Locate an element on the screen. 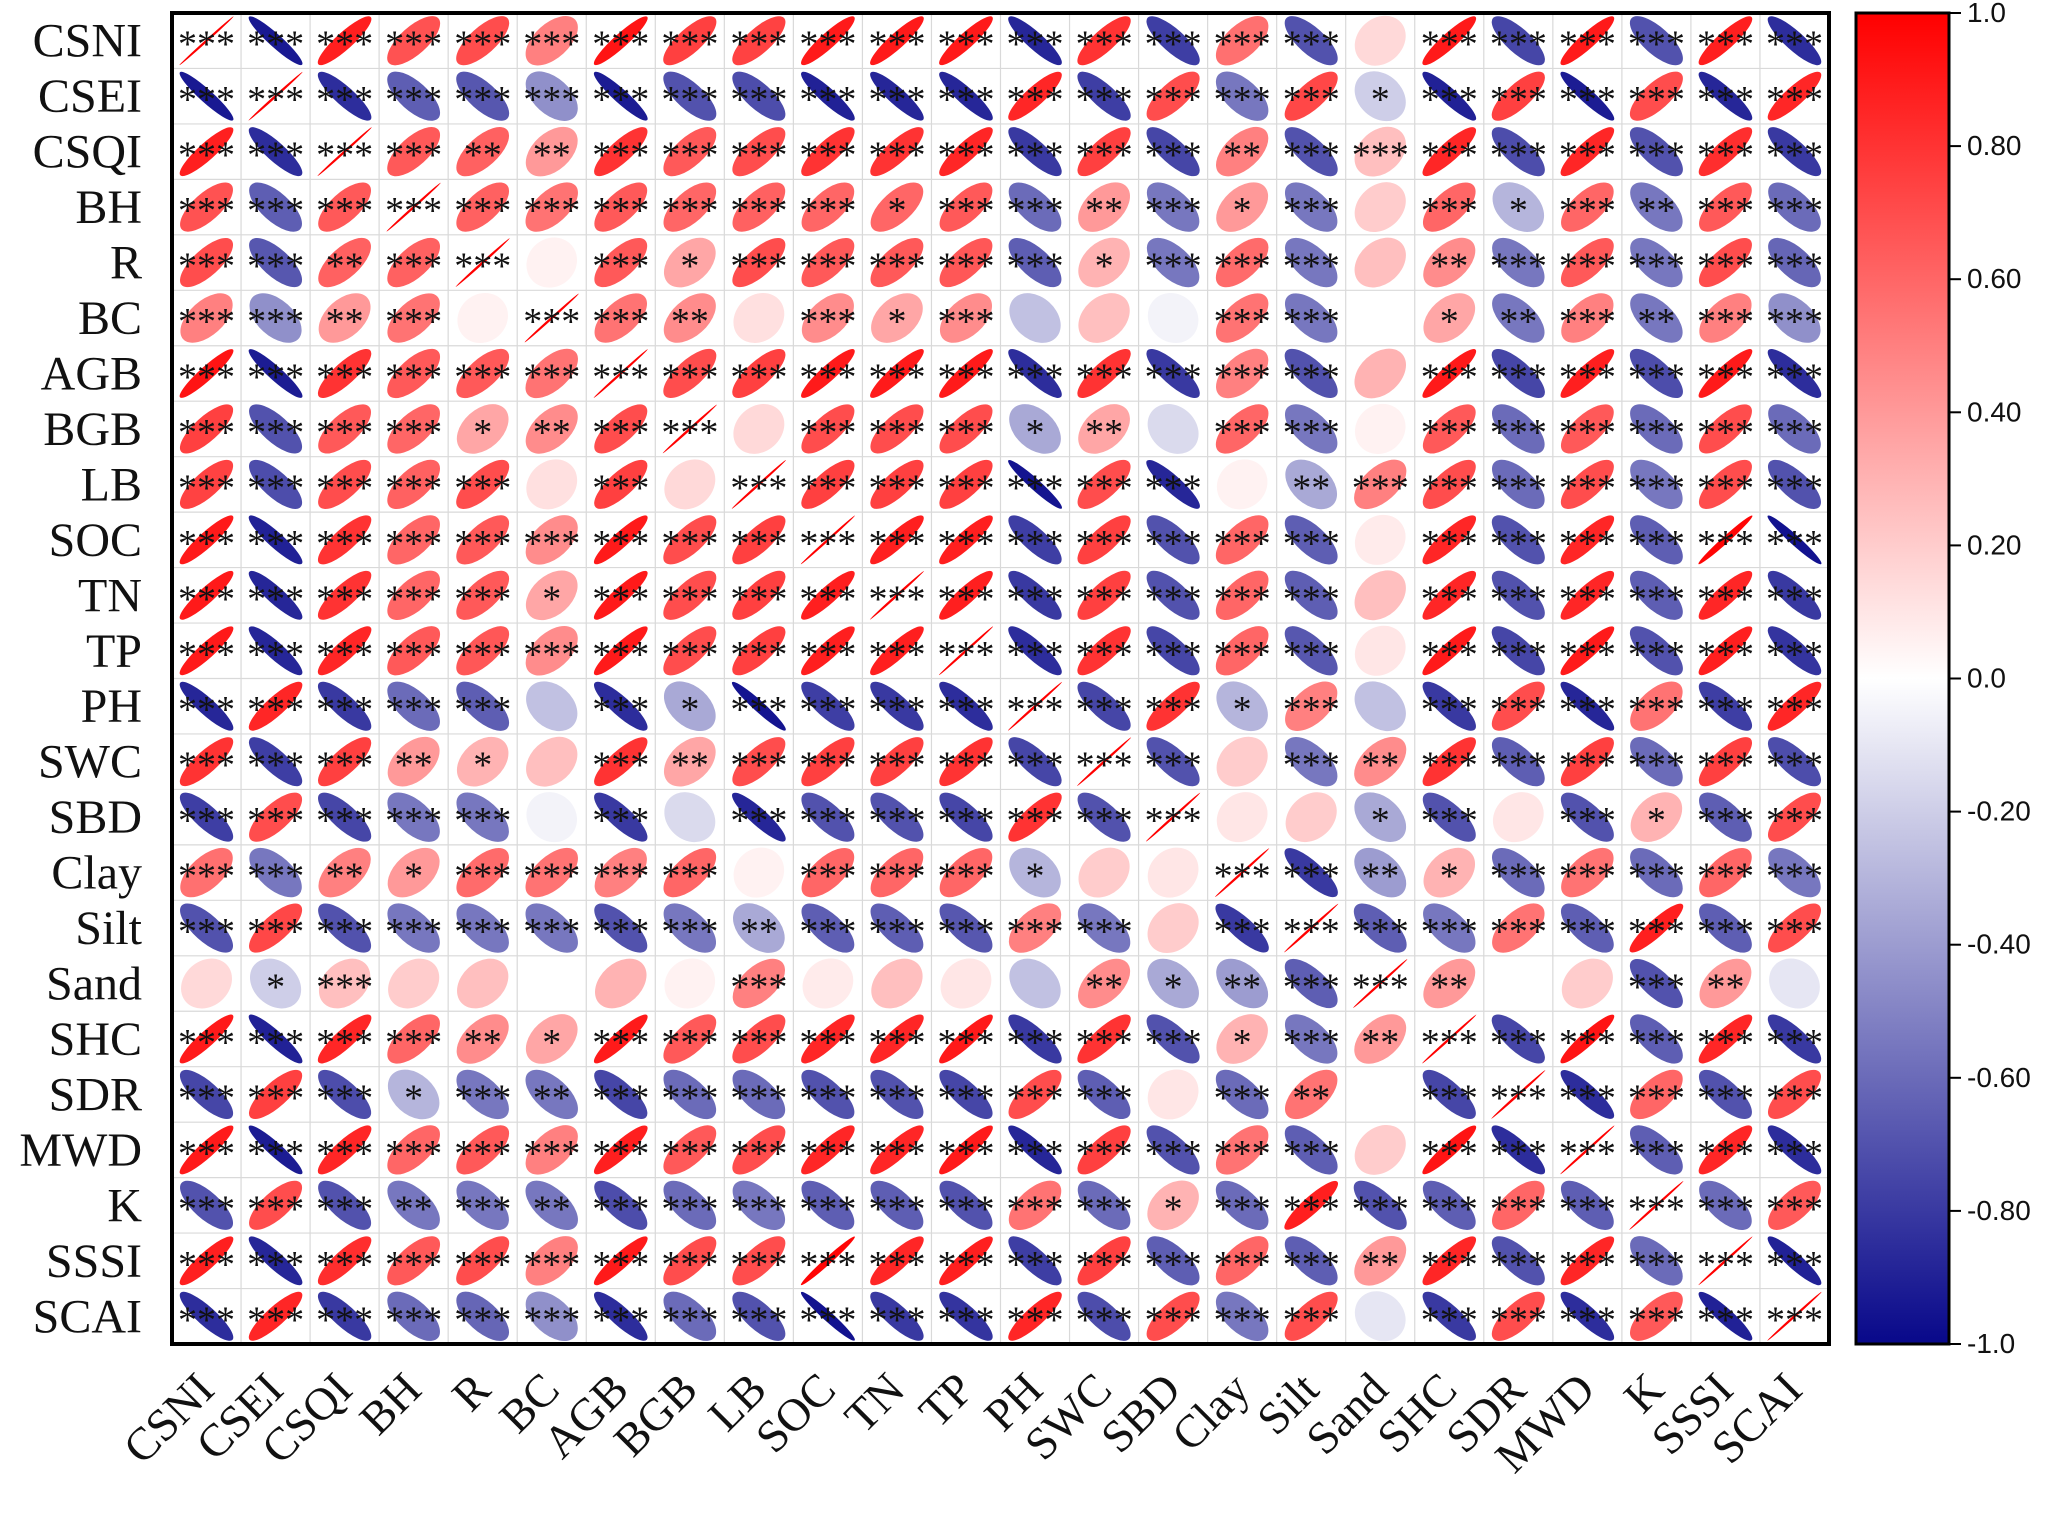 The width and height of the screenshot is (2067, 1518). corr-ellipse-sdr-swc is located at coordinates (1104, 1094).